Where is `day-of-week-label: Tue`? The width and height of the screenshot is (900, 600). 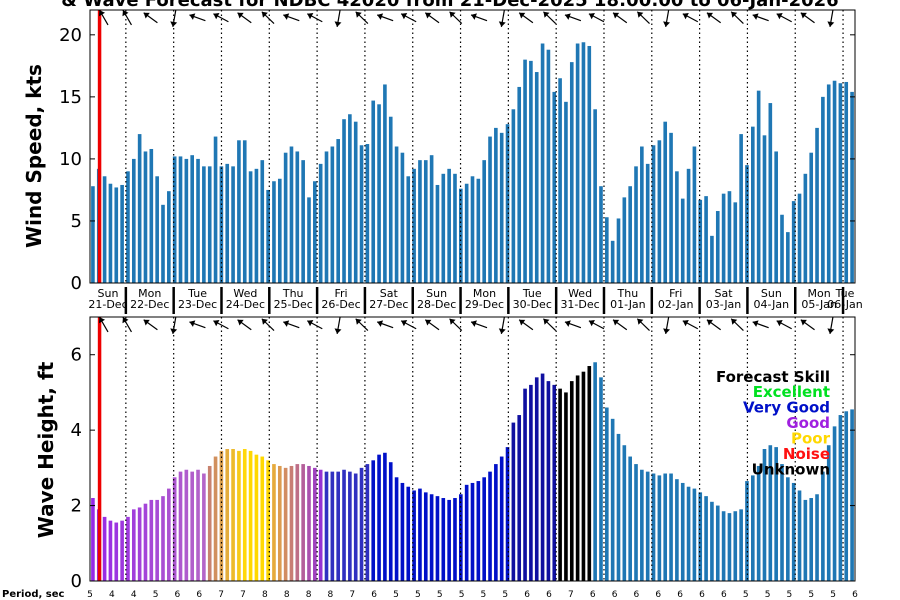 day-of-week-label: Tue is located at coordinates (197, 293).